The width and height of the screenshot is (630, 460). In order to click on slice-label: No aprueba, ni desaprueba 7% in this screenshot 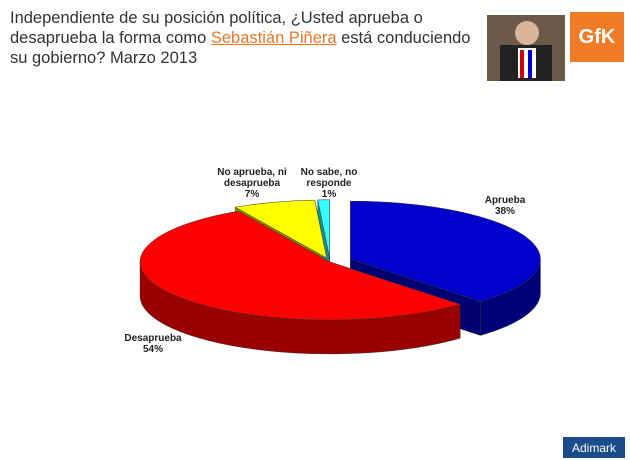, I will do `click(252, 183)`.